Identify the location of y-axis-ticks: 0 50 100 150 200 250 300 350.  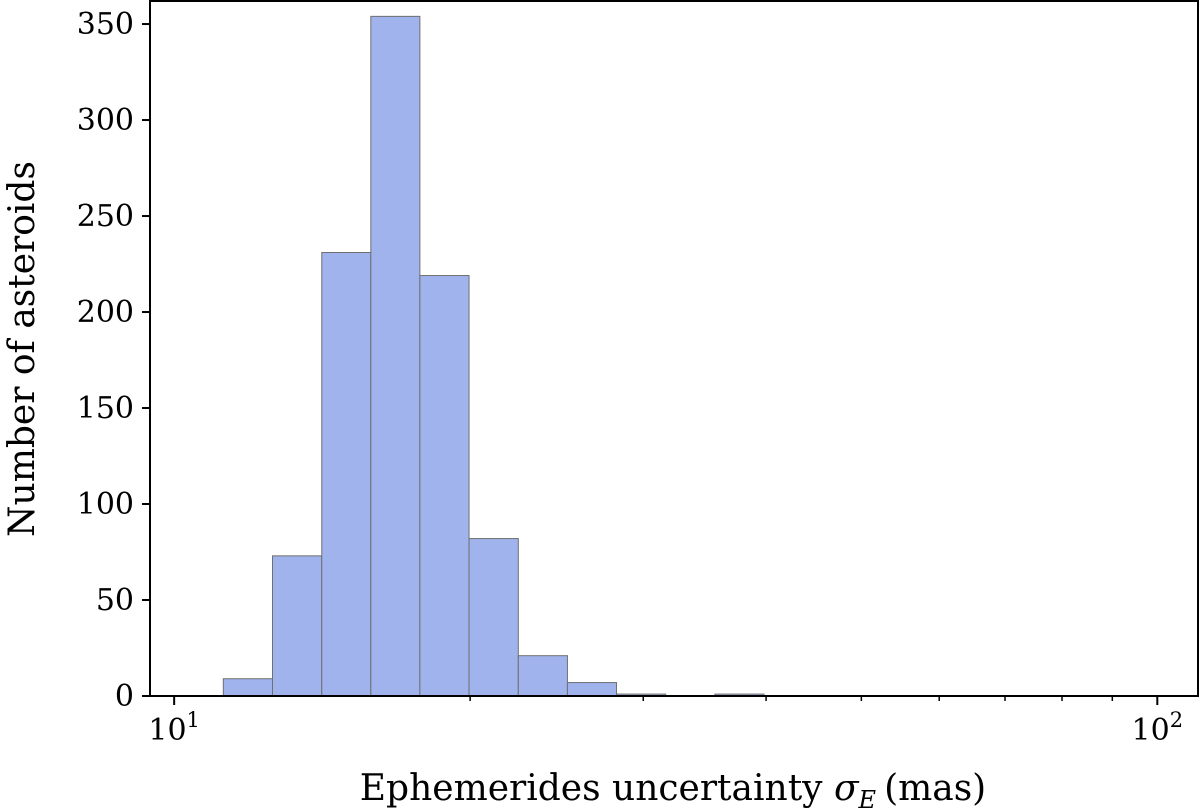
(113, 360).